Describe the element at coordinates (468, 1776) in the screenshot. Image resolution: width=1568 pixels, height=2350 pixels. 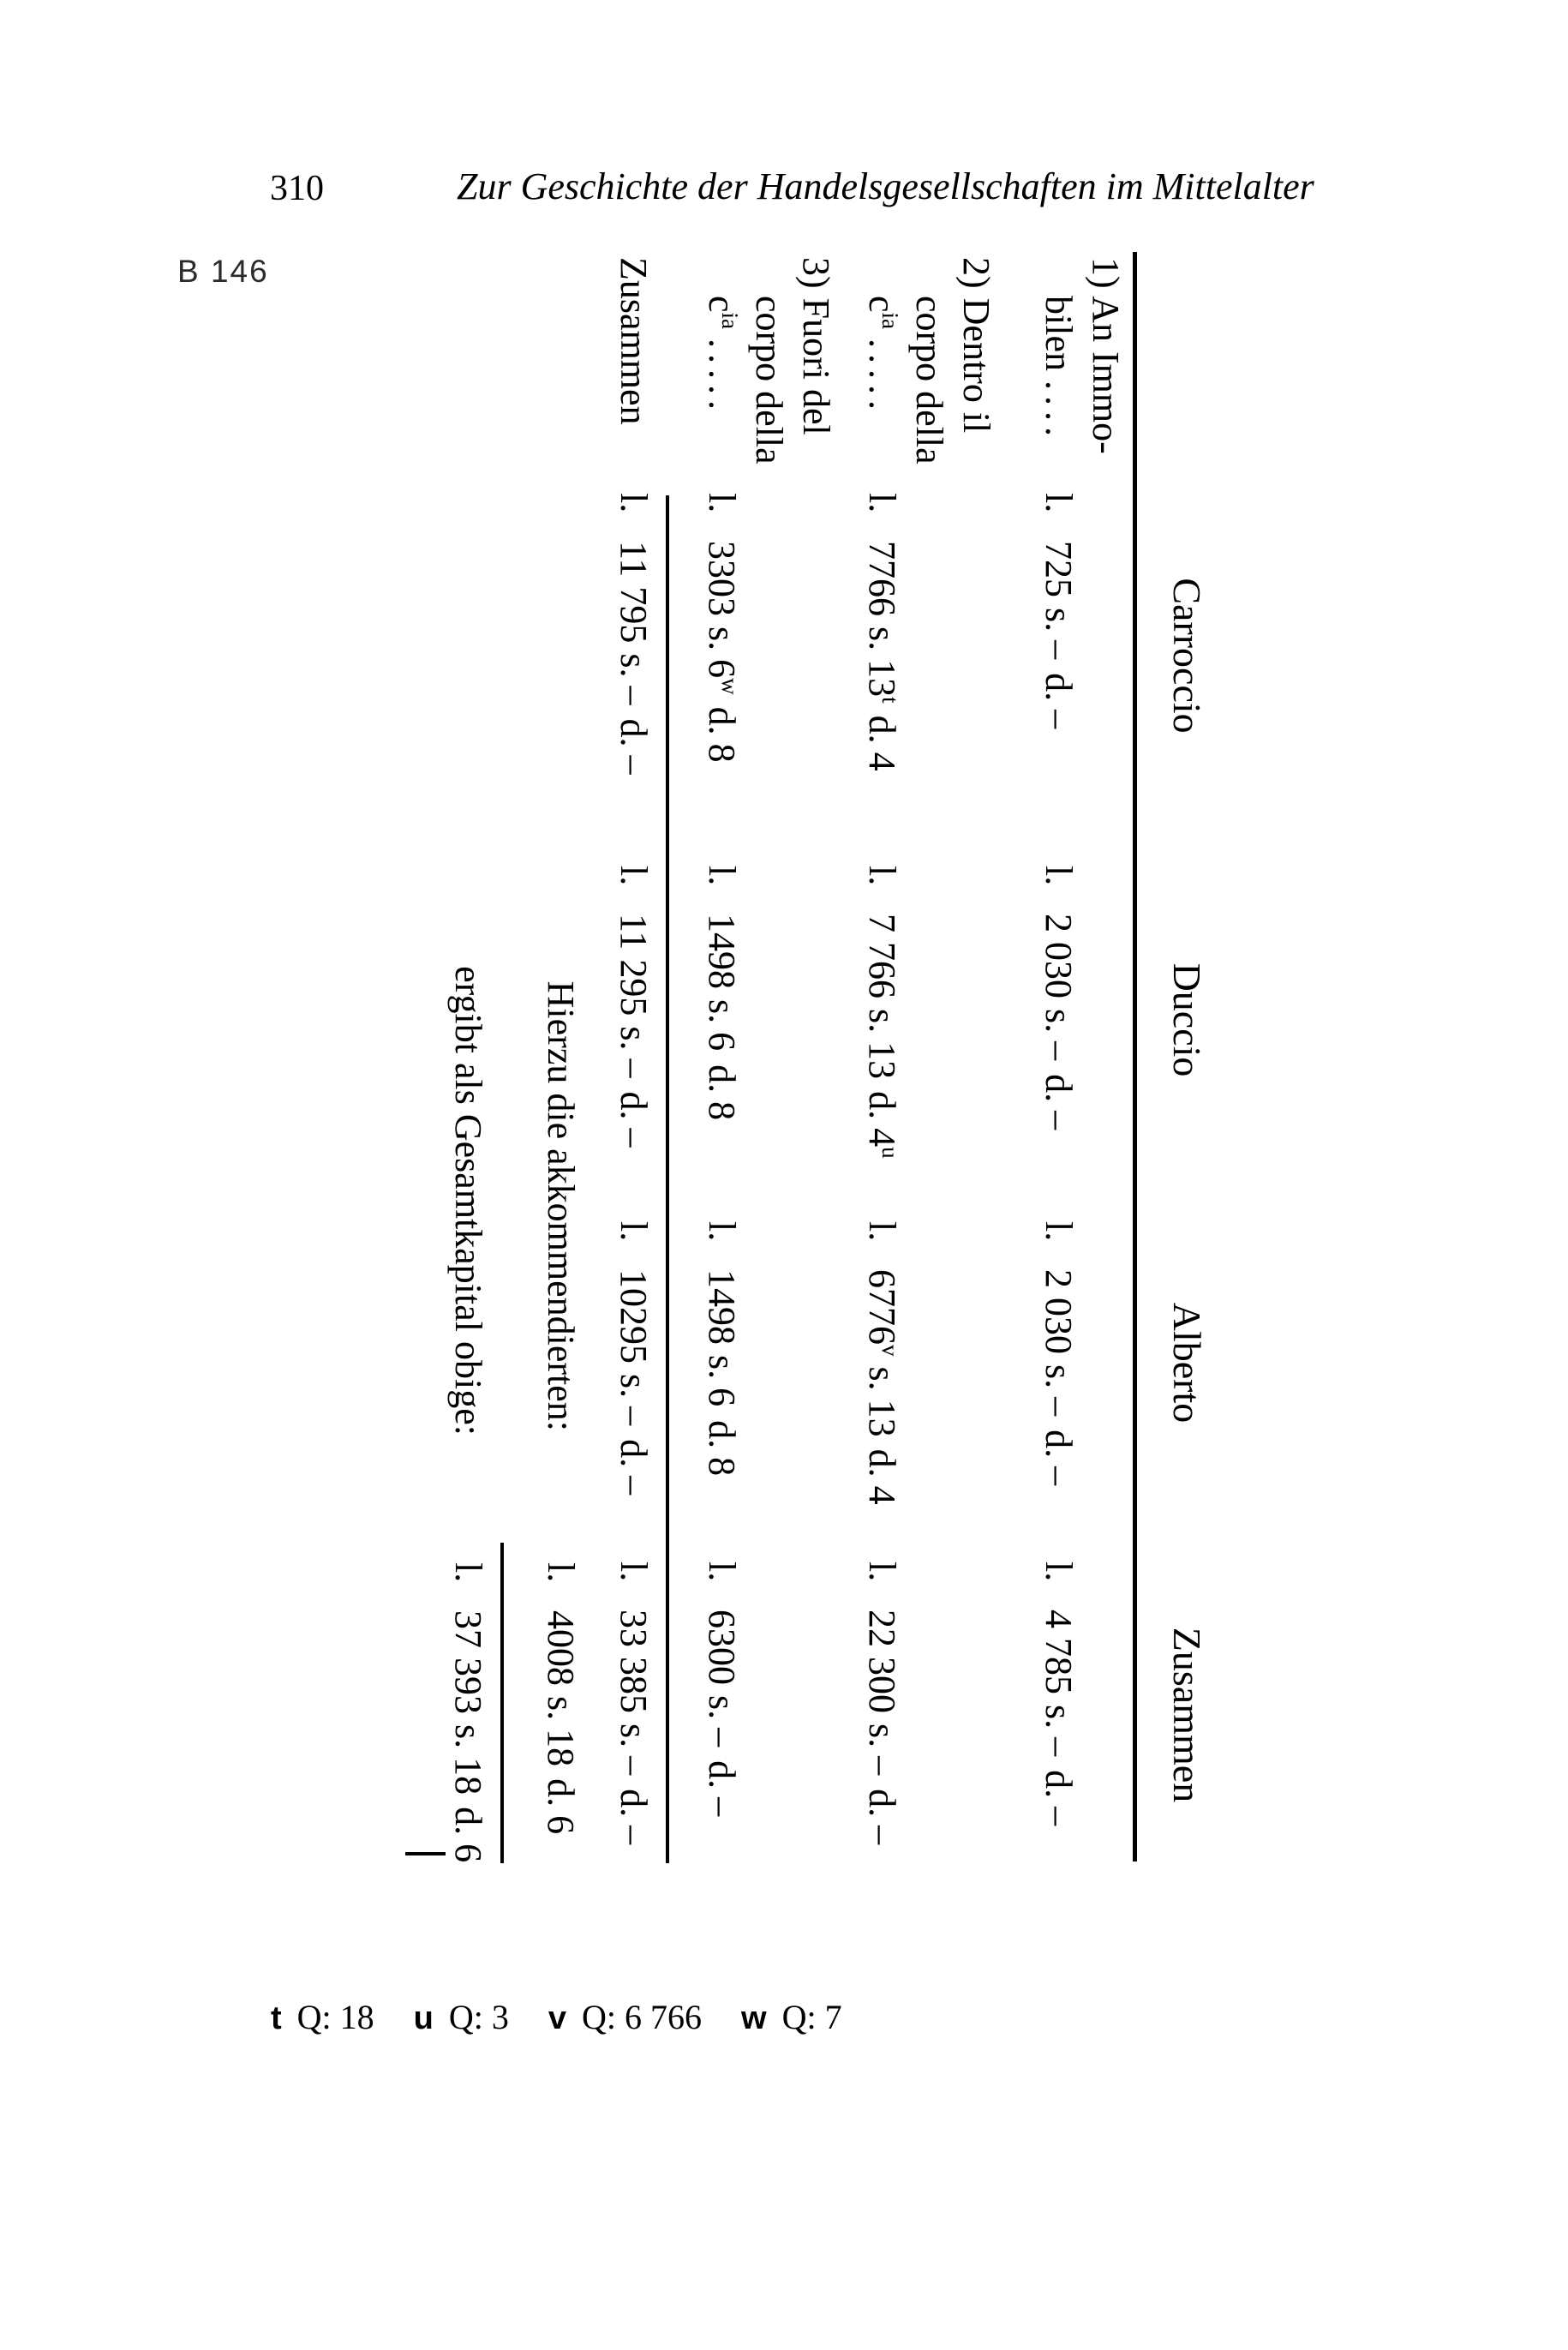
I see `money-part-sv: 18` at that location.